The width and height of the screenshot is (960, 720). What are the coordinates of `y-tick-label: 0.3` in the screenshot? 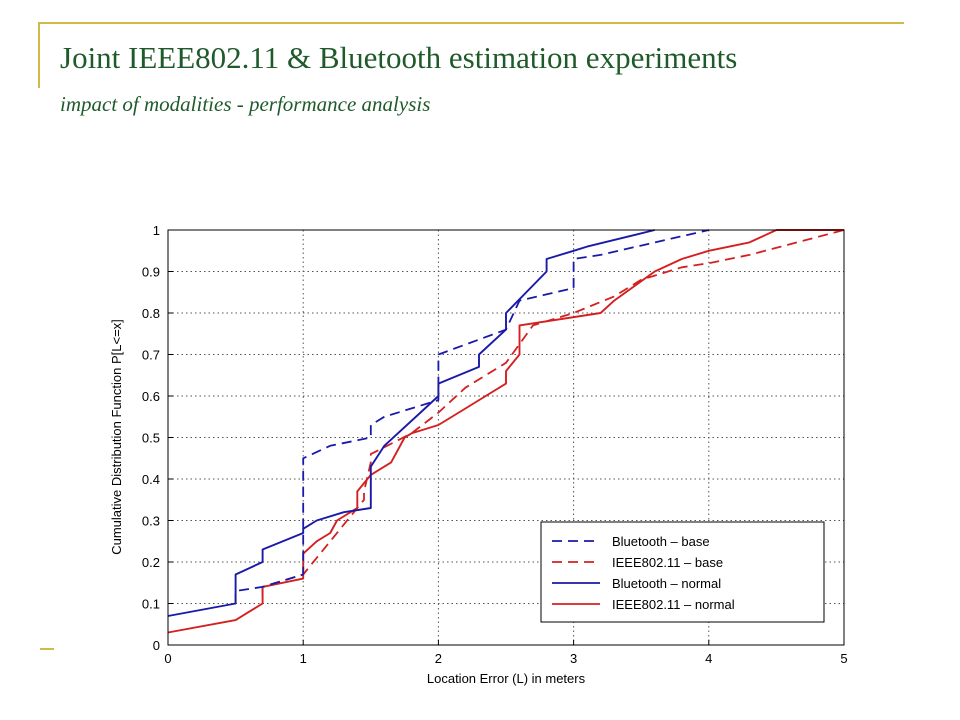 It's located at (151, 521).